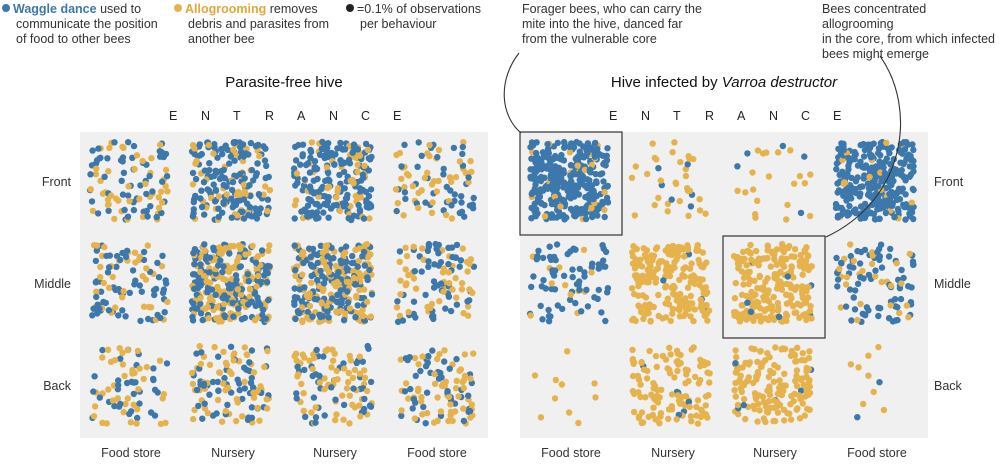 This screenshot has height=468, width=1000. I want to click on left-col-label-3: Nursery, so click(335, 453).